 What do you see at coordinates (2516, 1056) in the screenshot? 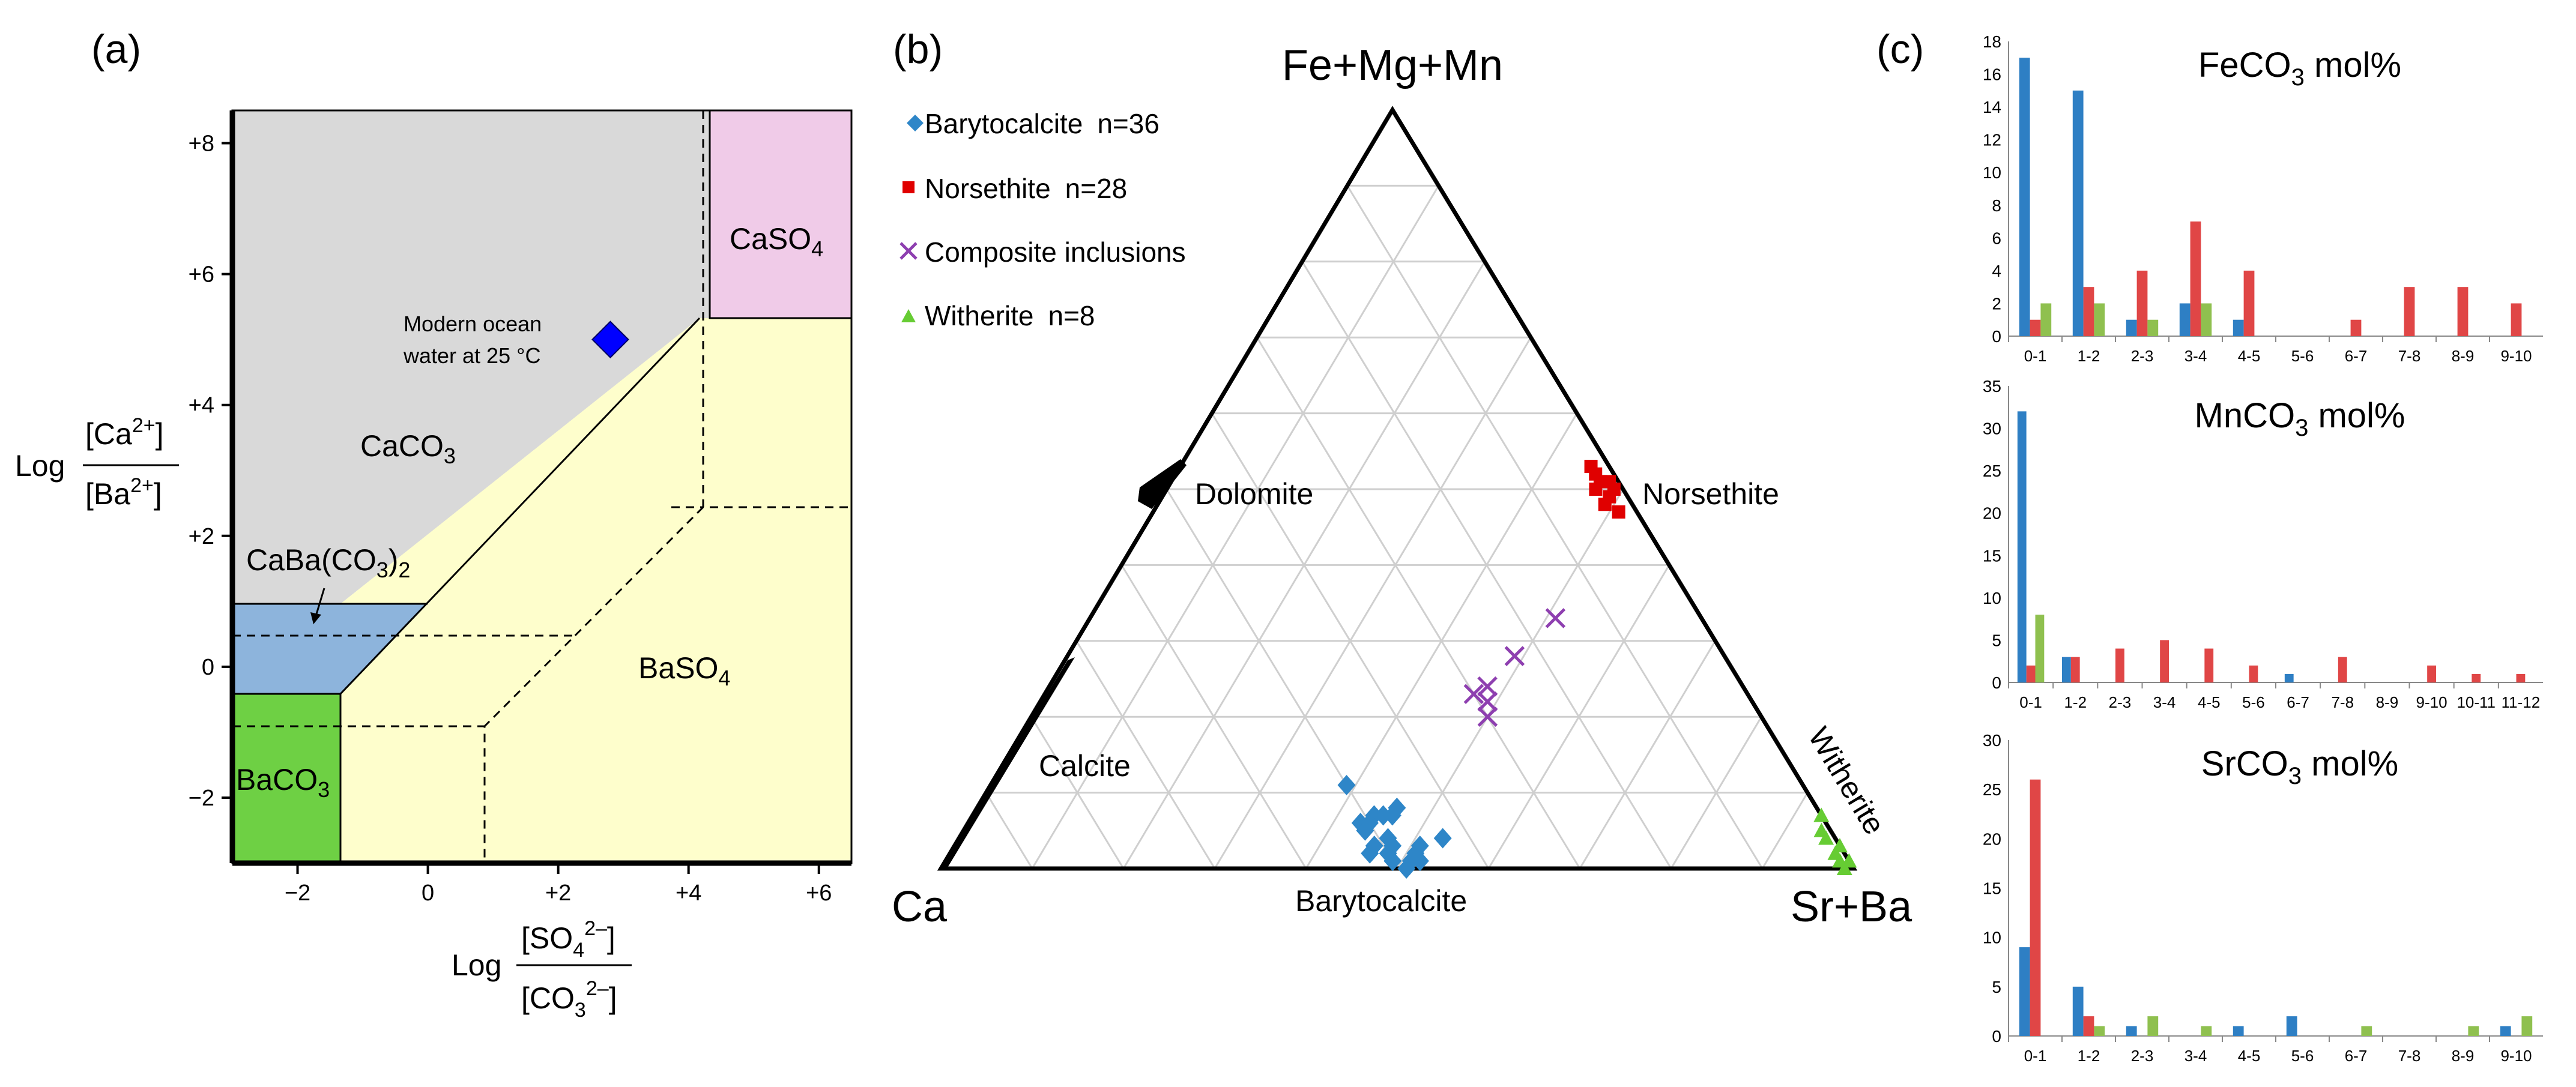
I see `x-tick-label: 9-10` at bounding box center [2516, 1056].